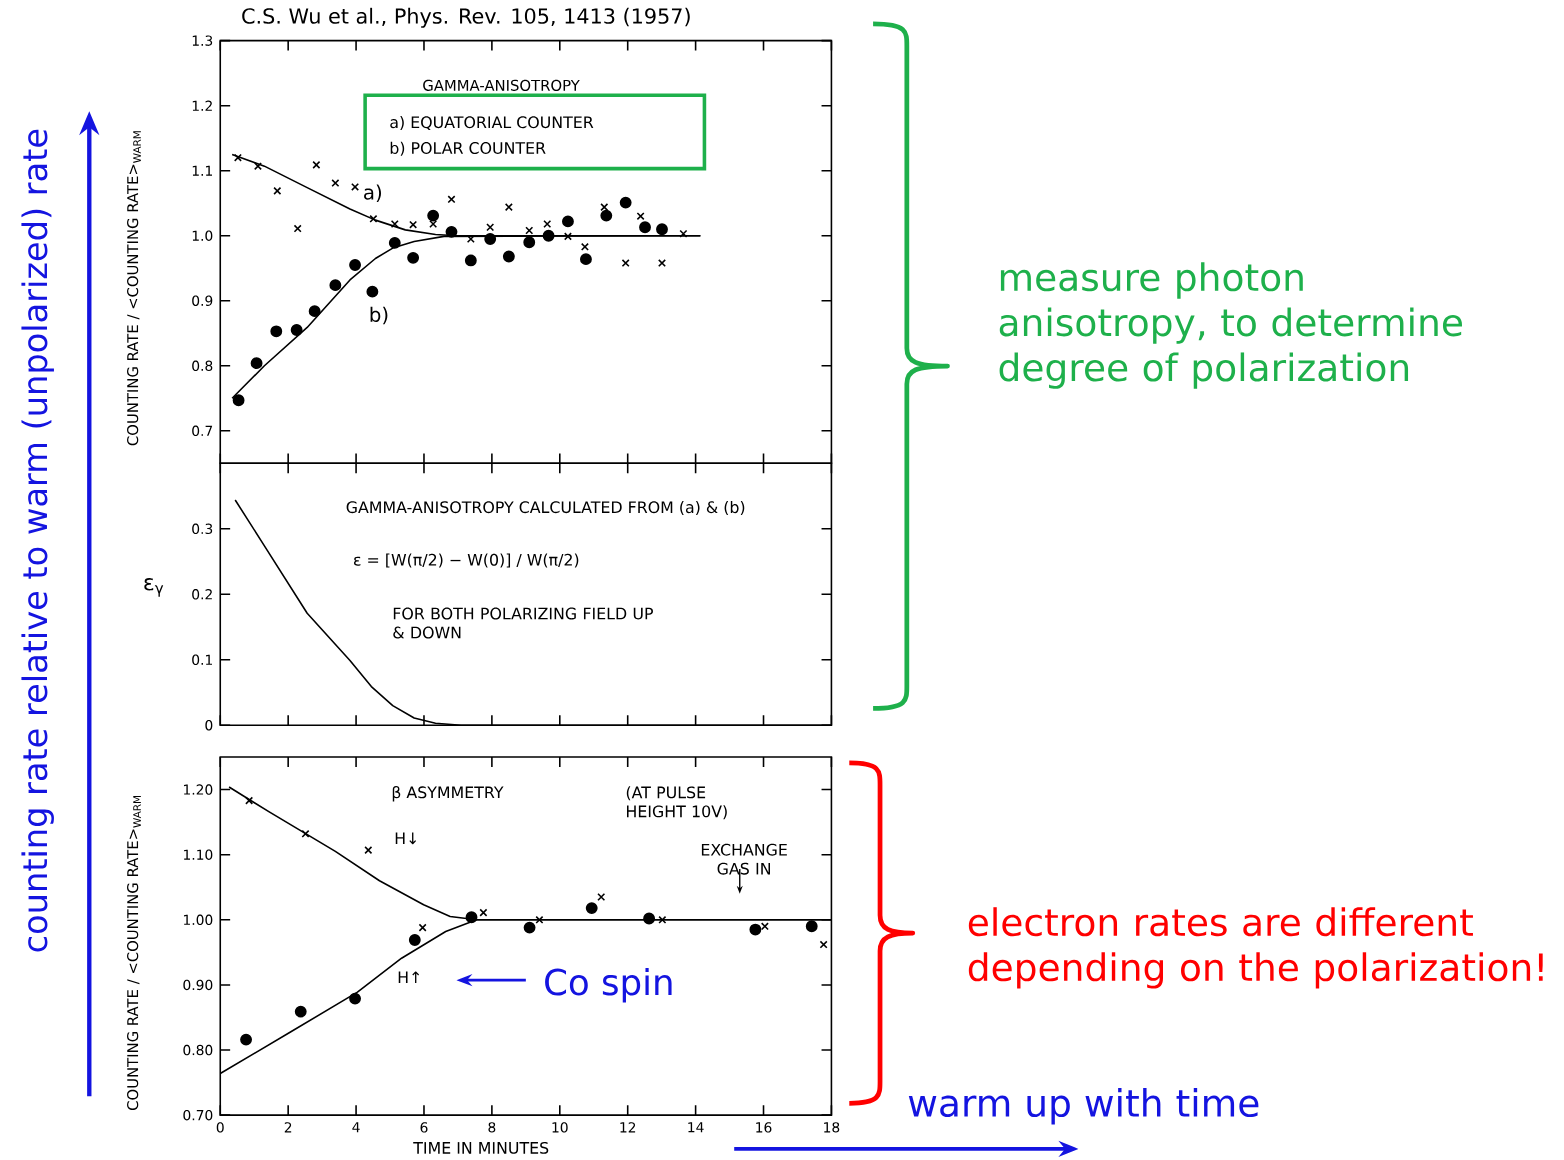 Image resolution: width=1564 pixels, height=1160 pixels. I want to click on annotation: β ASYMMETRY, so click(448, 793).